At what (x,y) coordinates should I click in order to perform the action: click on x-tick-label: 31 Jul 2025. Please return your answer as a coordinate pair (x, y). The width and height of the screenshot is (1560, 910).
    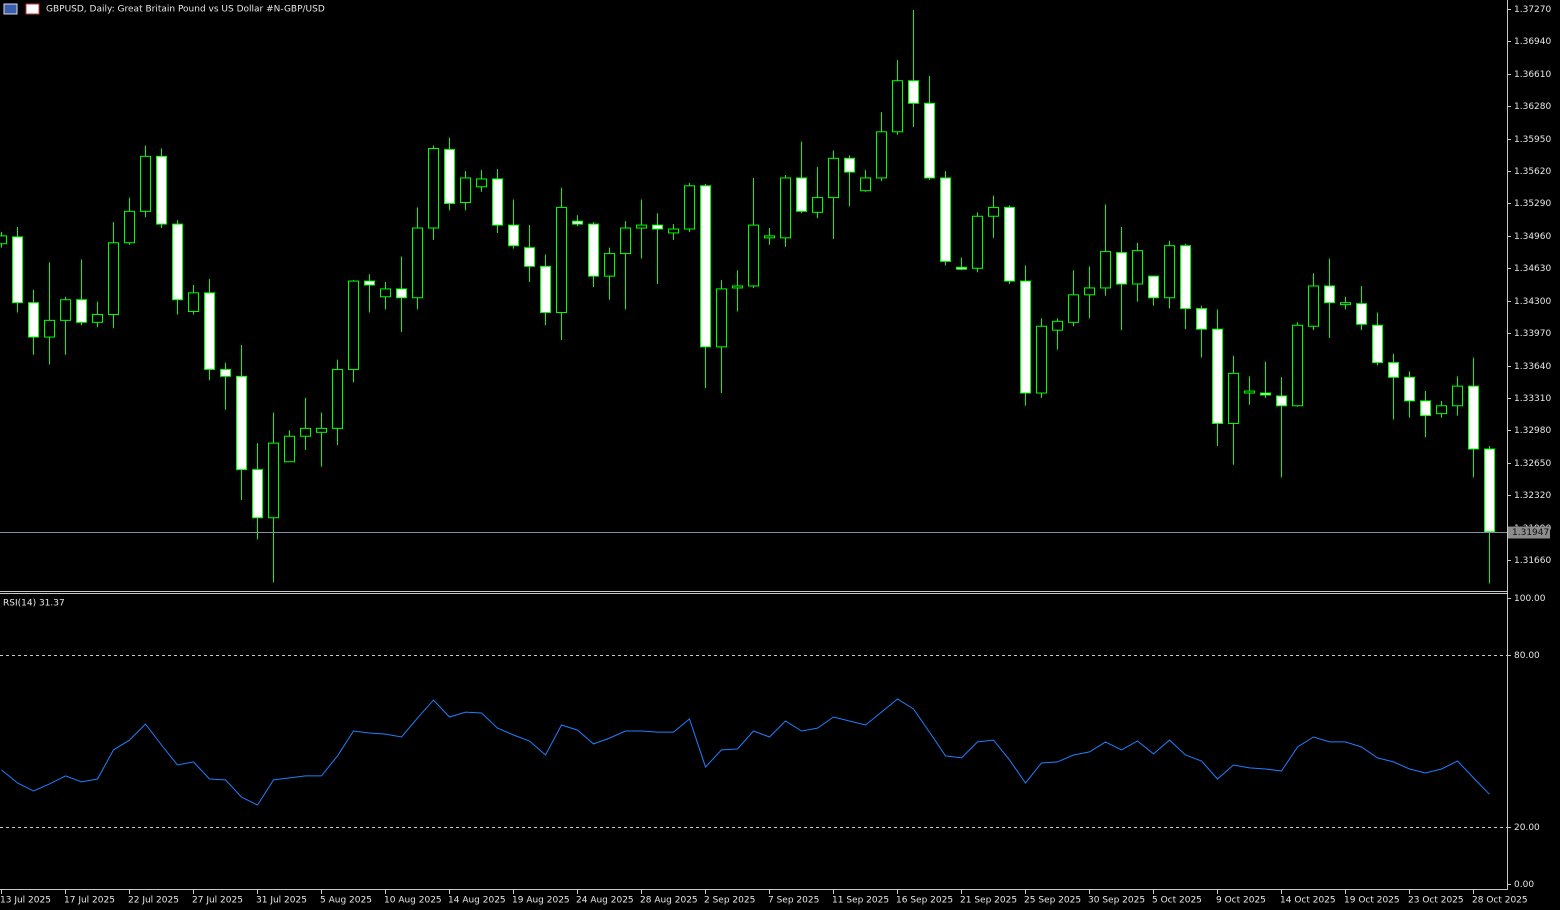
    Looking at the image, I should click on (281, 901).